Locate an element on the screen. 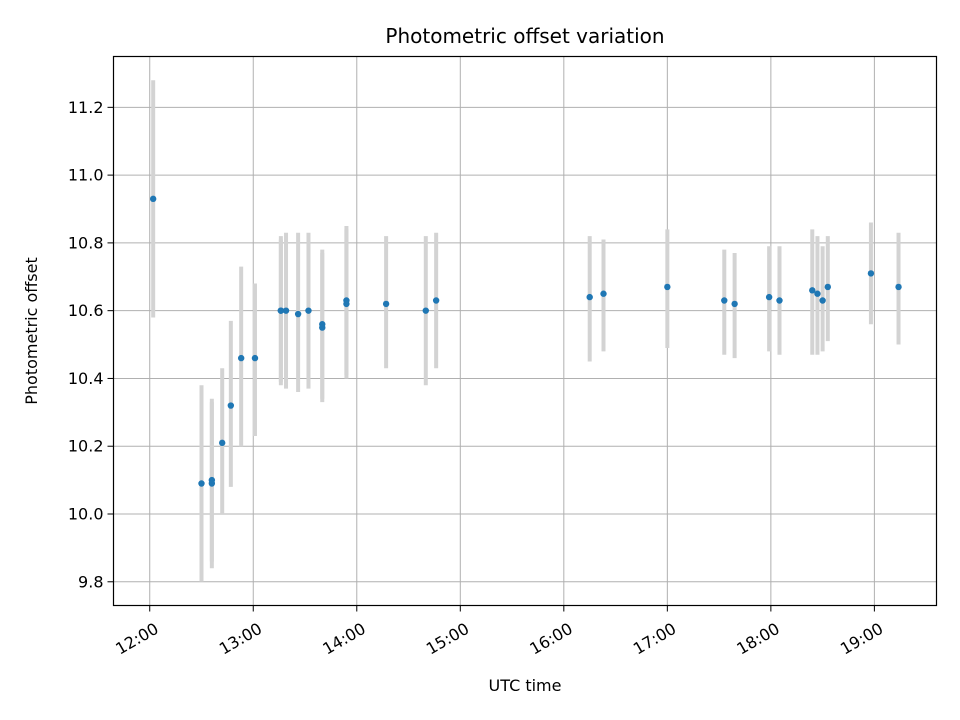 Image resolution: width=960 pixels, height=720 pixels. y-tick-label: 10.6 is located at coordinates (86, 310).